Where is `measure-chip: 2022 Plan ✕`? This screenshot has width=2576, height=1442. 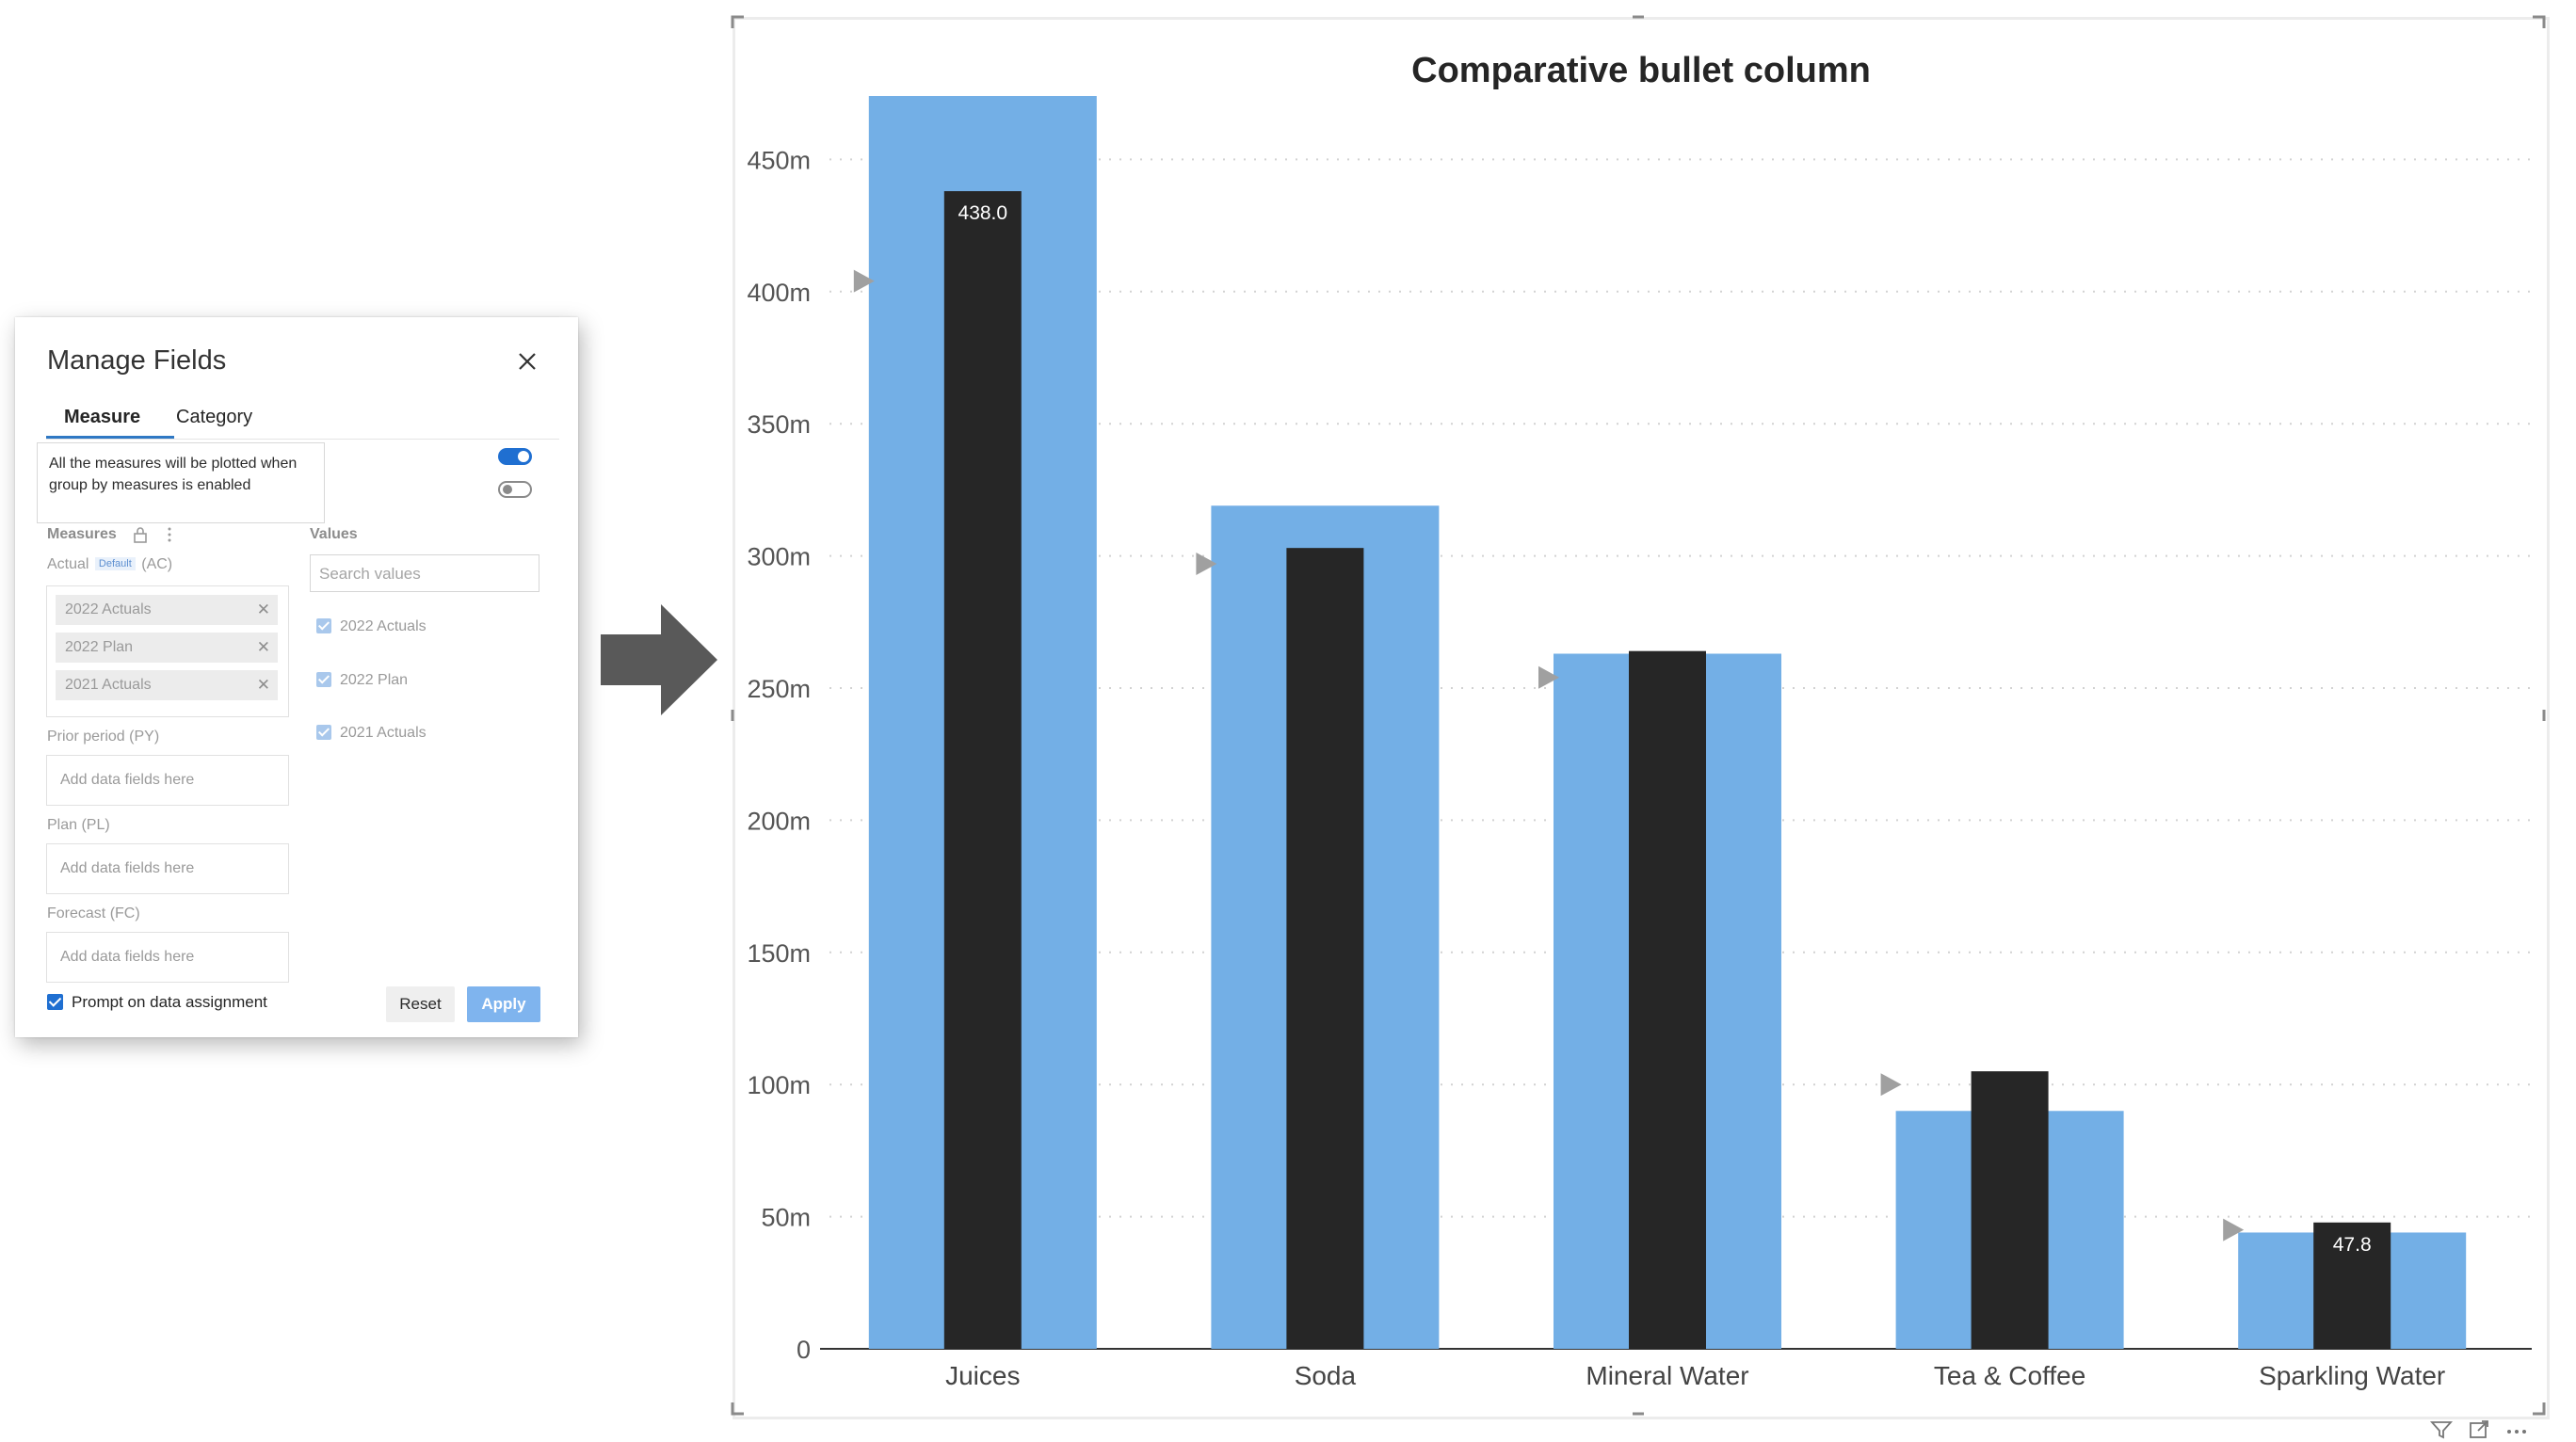 measure-chip: 2022 Plan ✕ is located at coordinates (167, 648).